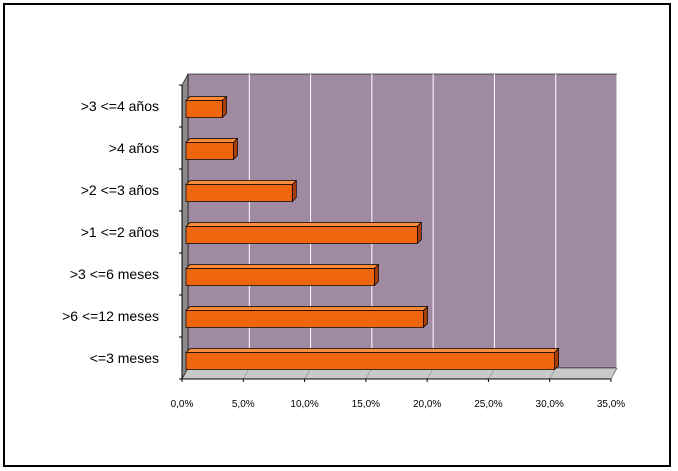 This screenshot has width=678, height=471. What do you see at coordinates (243, 404) in the screenshot?
I see `x-tick-label: 5,0%` at bounding box center [243, 404].